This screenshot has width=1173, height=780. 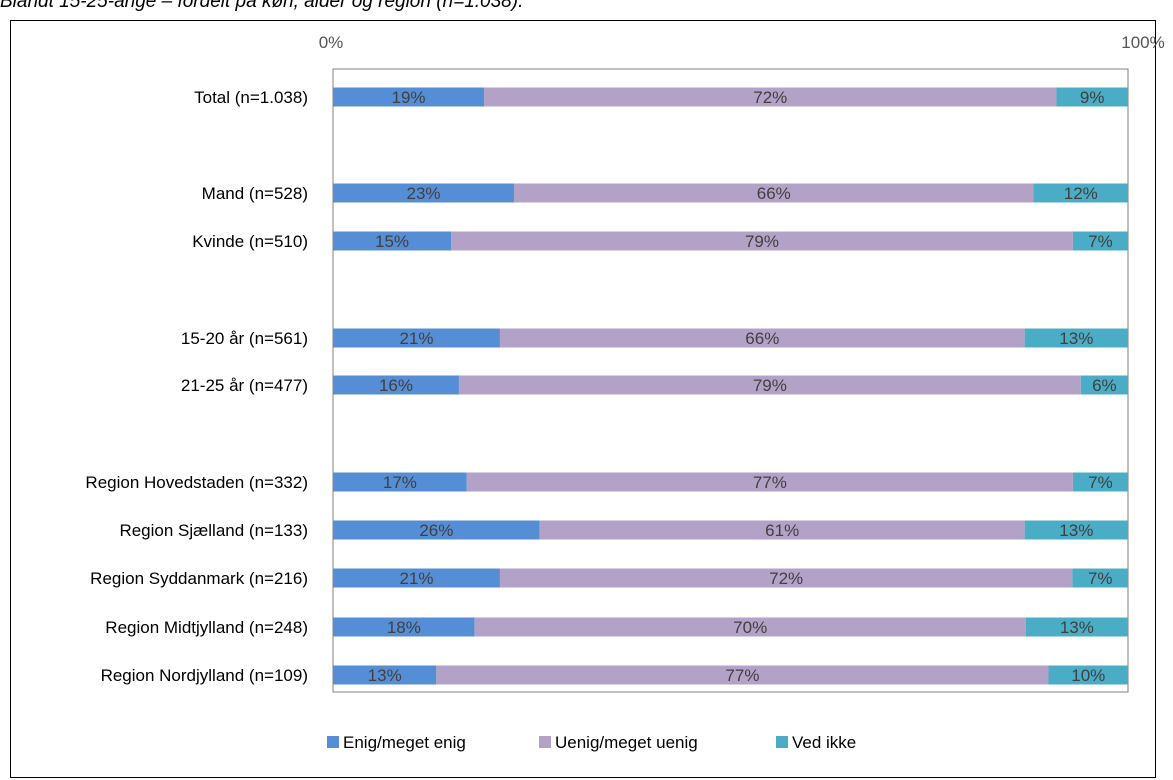 What do you see at coordinates (250, 241) in the screenshot?
I see `category-label: Kvinde (n=510)` at bounding box center [250, 241].